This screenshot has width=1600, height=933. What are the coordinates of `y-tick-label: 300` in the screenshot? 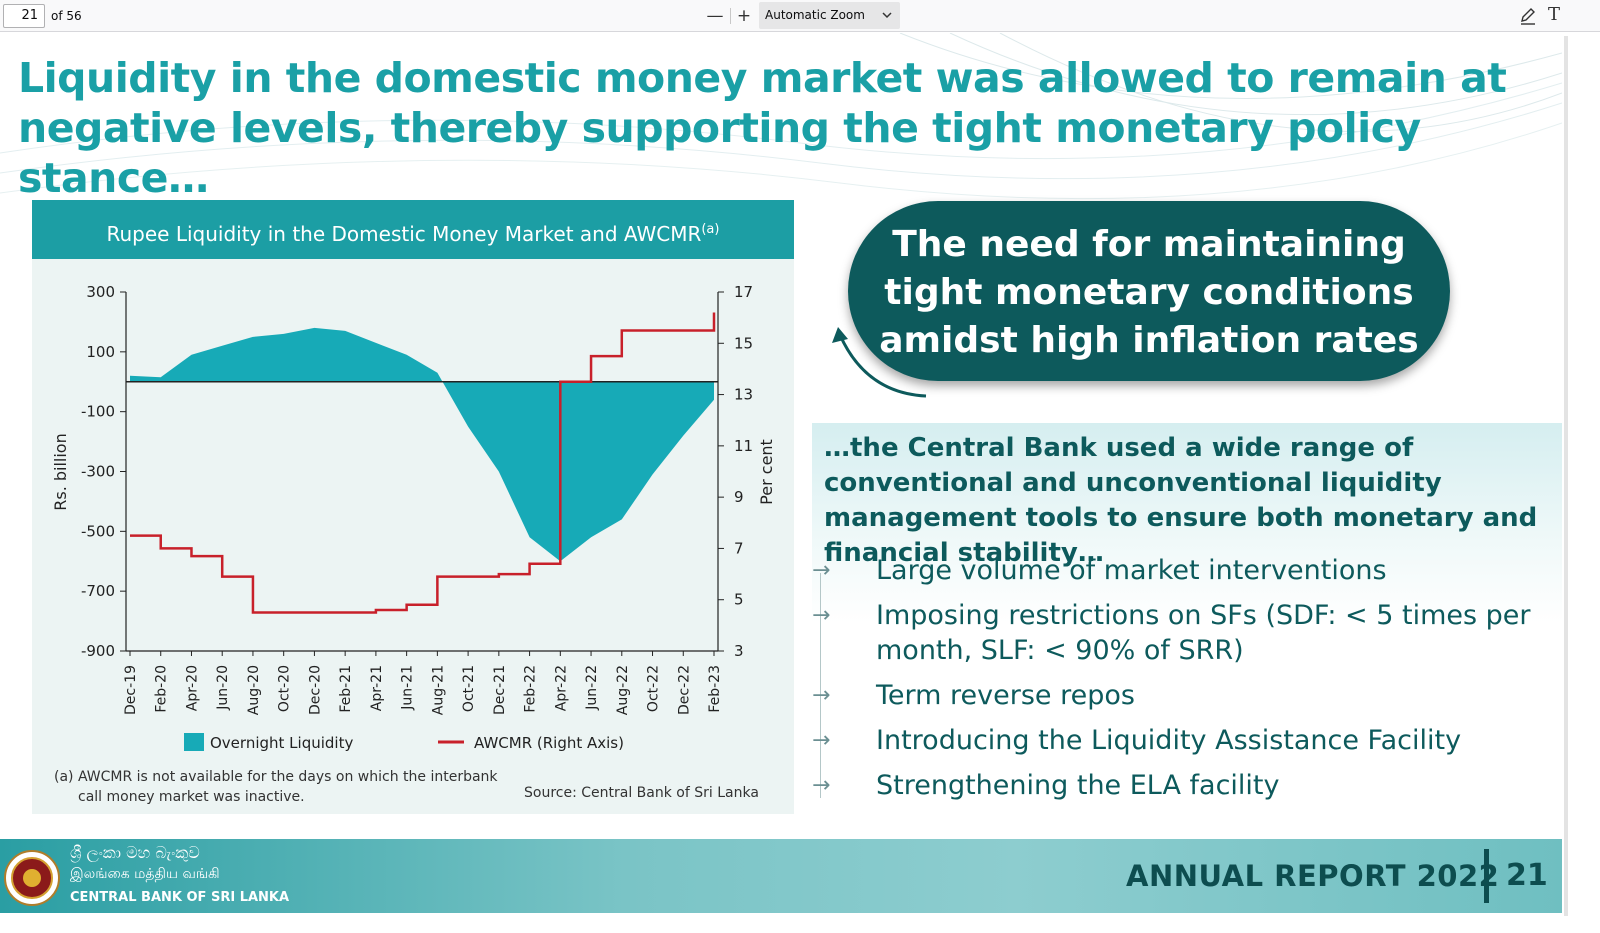 It's located at (100, 292).